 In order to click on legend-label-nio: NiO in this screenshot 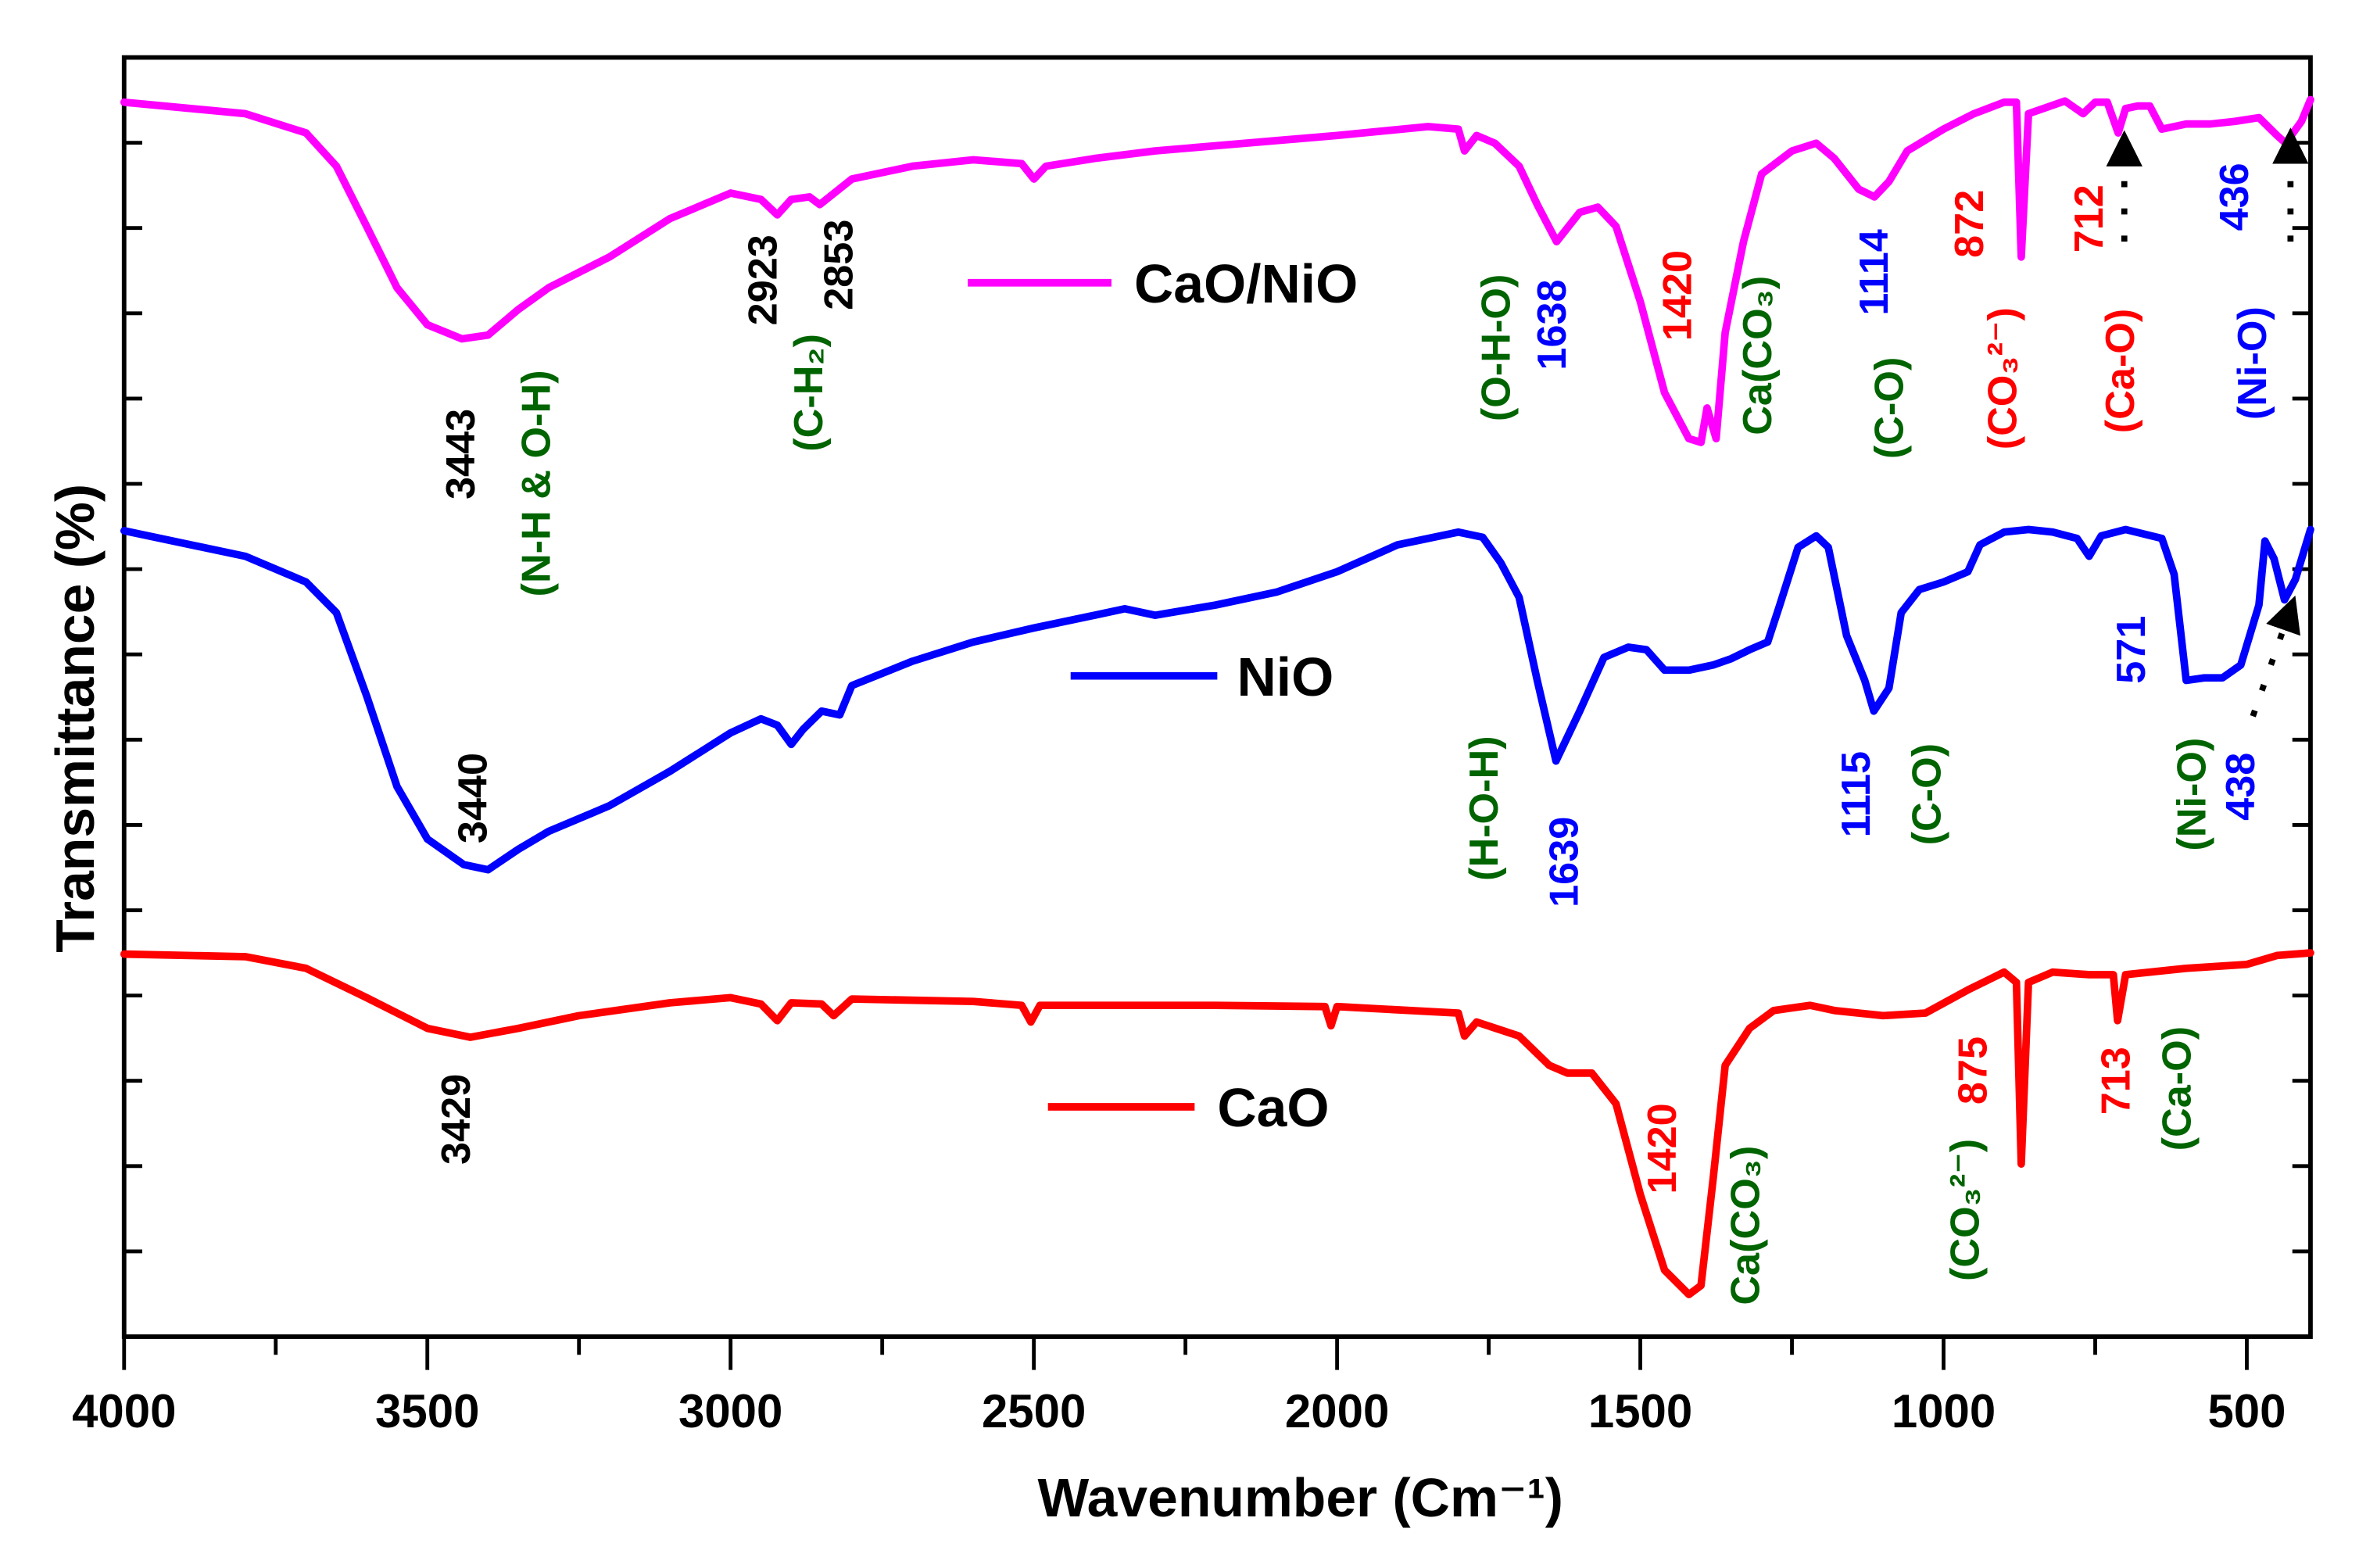, I will do `click(1286, 676)`.